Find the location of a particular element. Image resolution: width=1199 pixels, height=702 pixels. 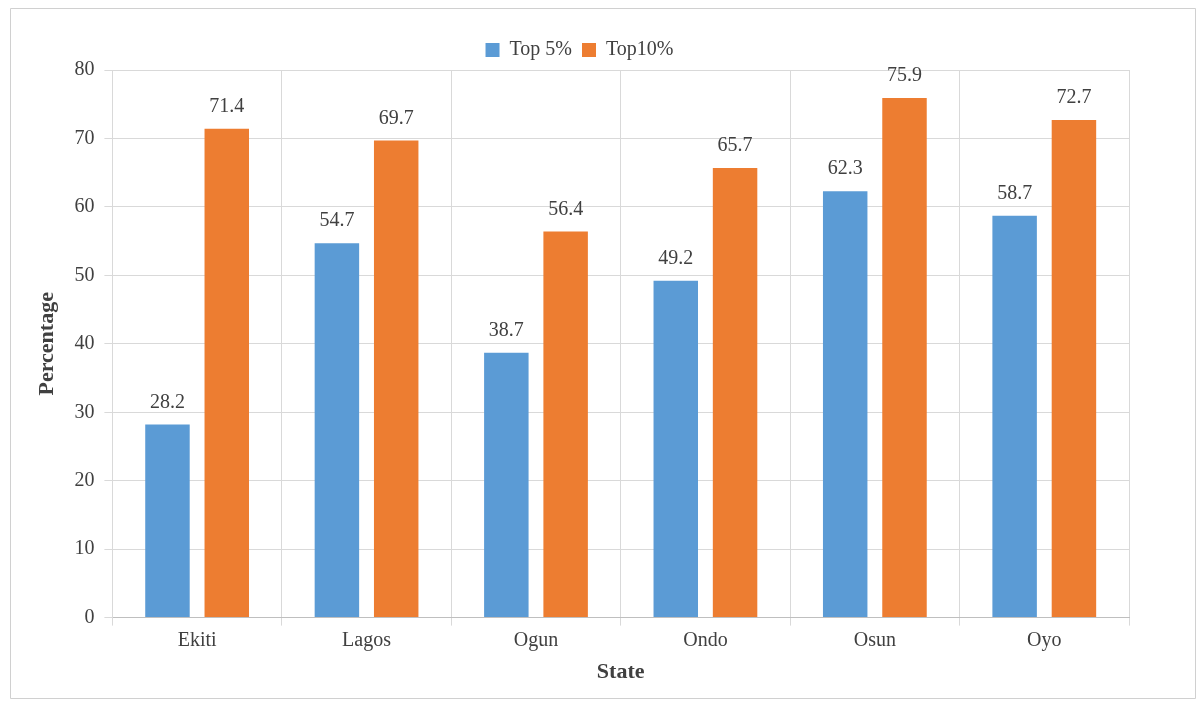

x-tick-label: Lagos is located at coordinates (367, 639).